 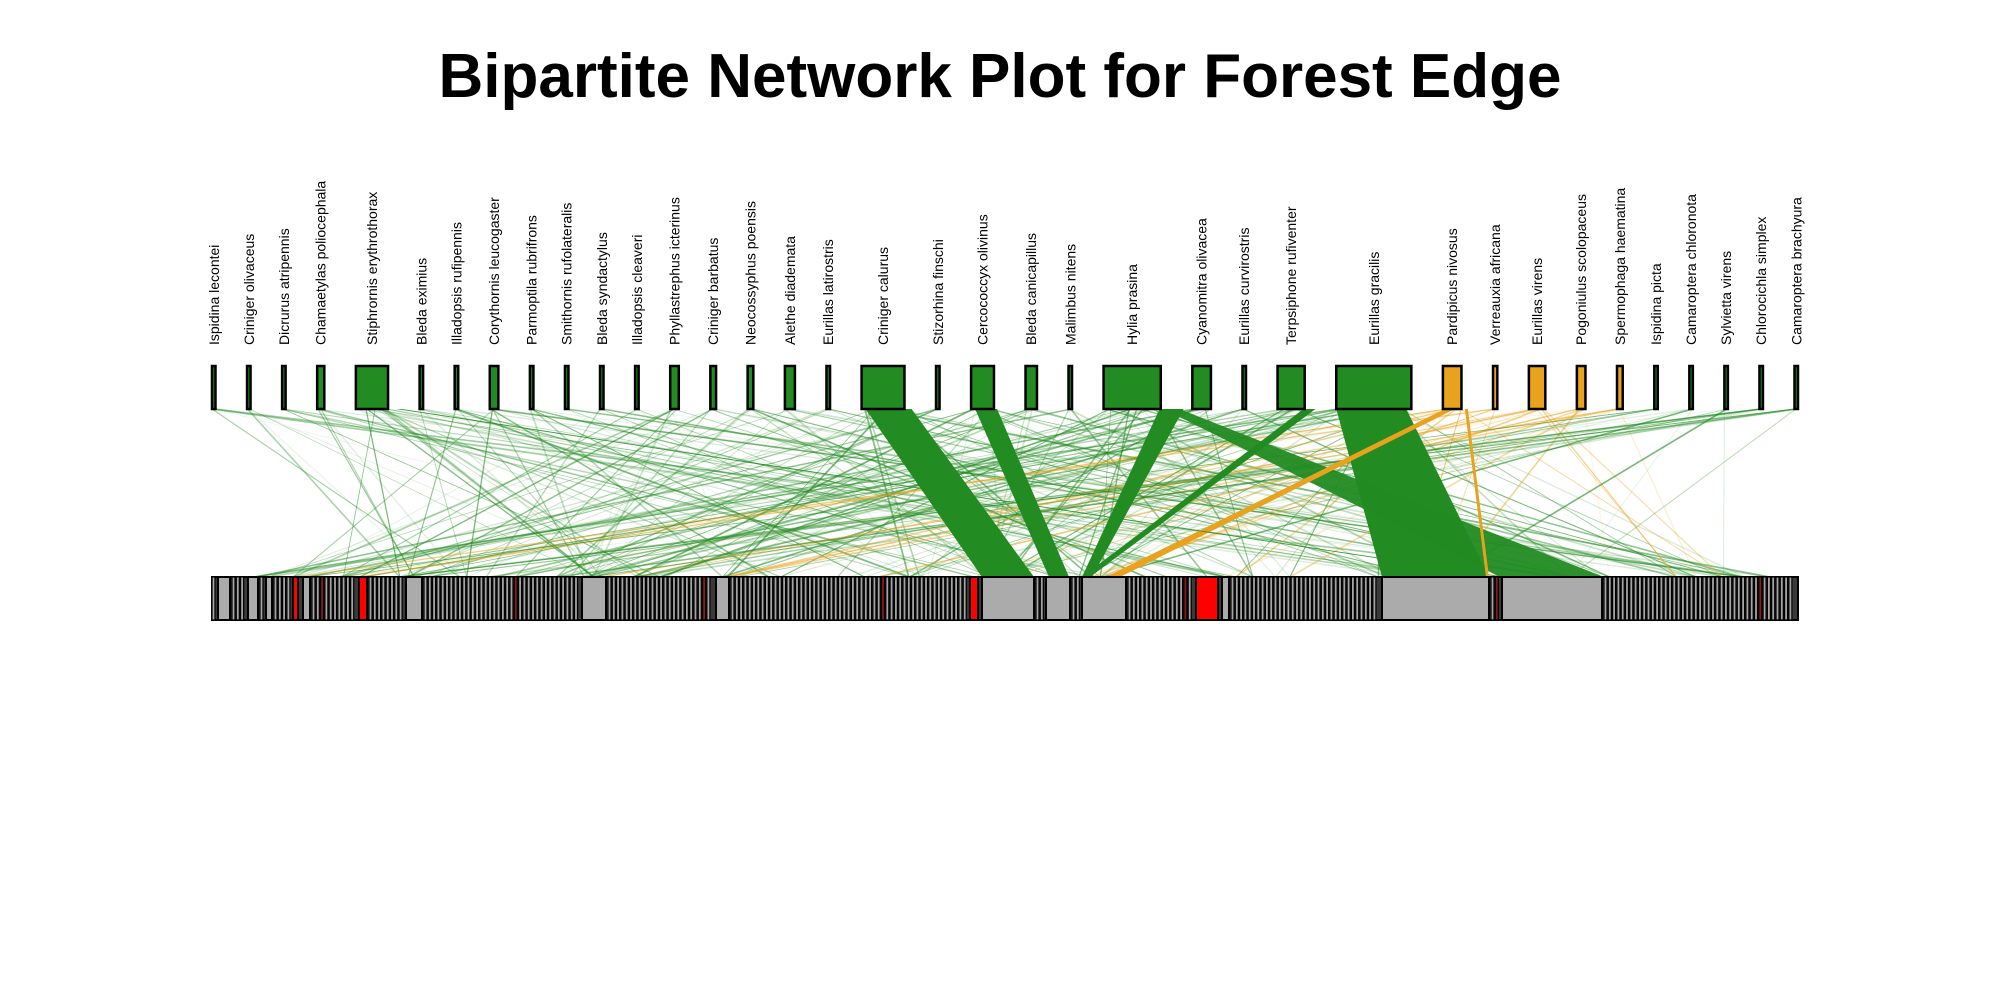 I want to click on plot-title: Bipartite Network Plot for Forest Edge, so click(x=1000, y=76).